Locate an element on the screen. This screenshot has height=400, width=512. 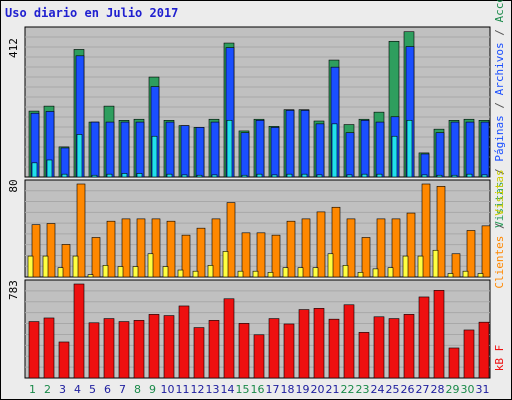
bottom-side-label-part: kB F is located at coordinates (499, 358).